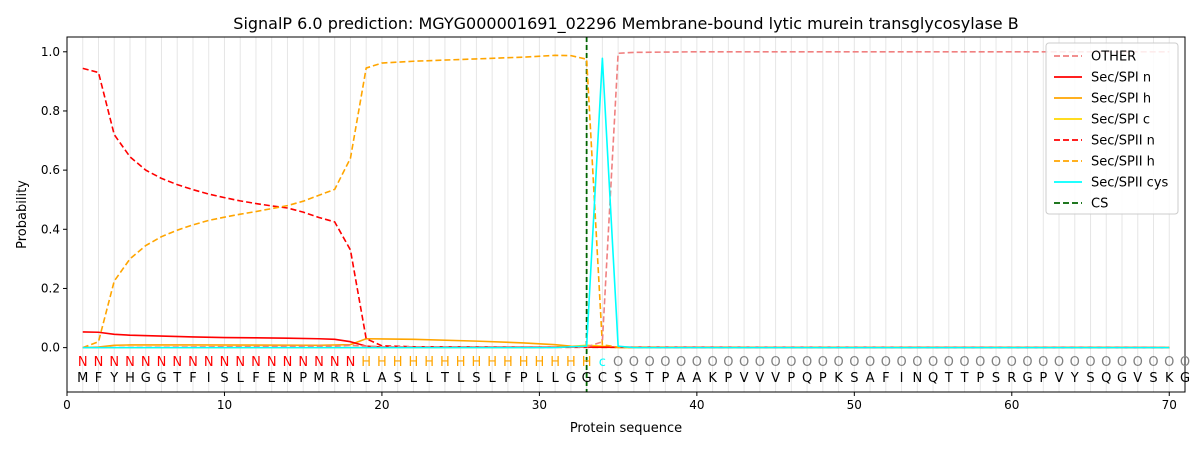  I want to click on legend-label: Sec/SPII h, so click(1123, 162).